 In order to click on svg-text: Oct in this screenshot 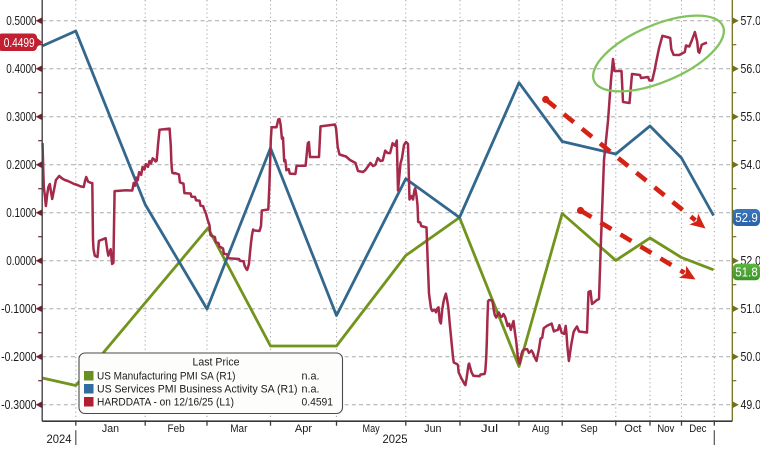, I will do `click(632, 429)`.